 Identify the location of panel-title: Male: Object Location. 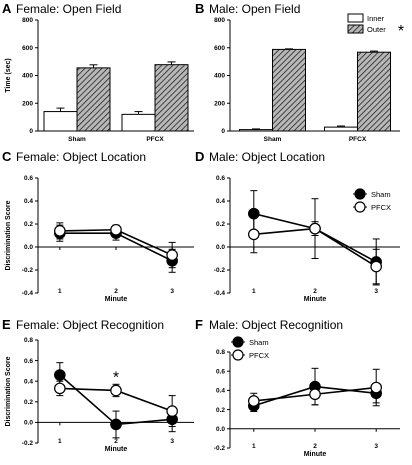
(267, 157).